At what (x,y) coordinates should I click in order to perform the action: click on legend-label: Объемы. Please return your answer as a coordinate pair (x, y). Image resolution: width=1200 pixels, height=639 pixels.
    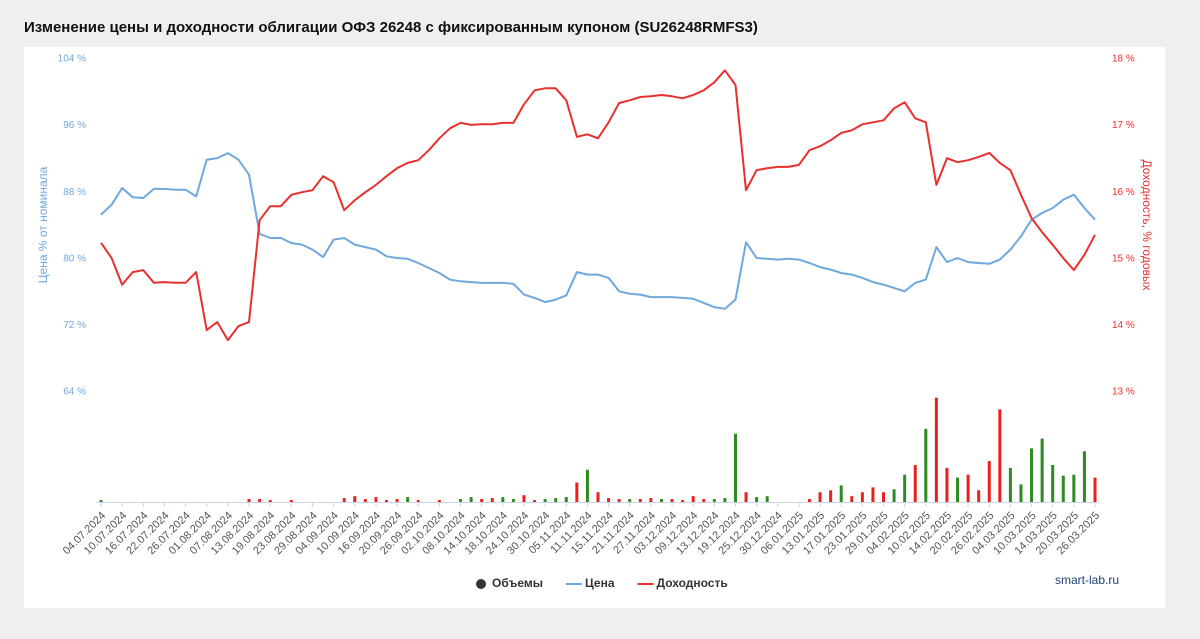
    Looking at the image, I should click on (517, 583).